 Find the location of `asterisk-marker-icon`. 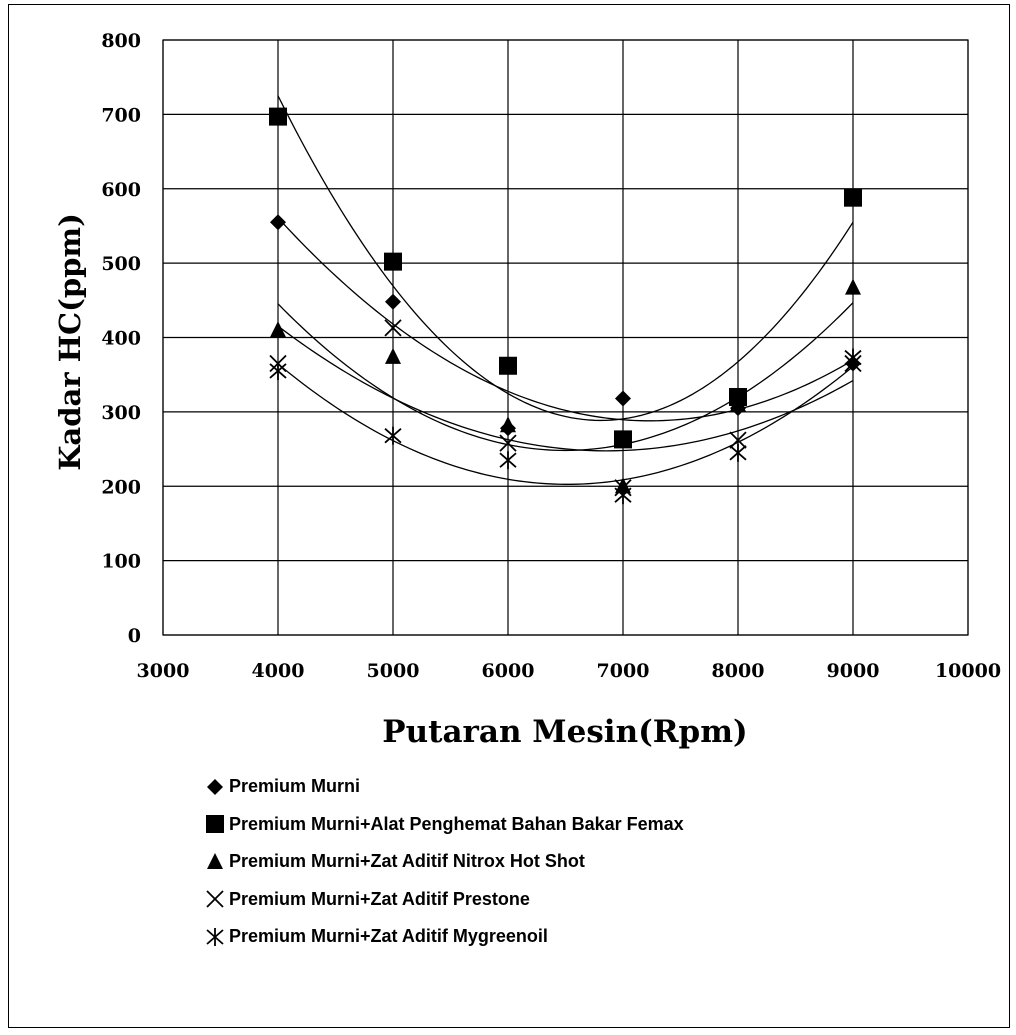

asterisk-marker-icon is located at coordinates (215, 937).